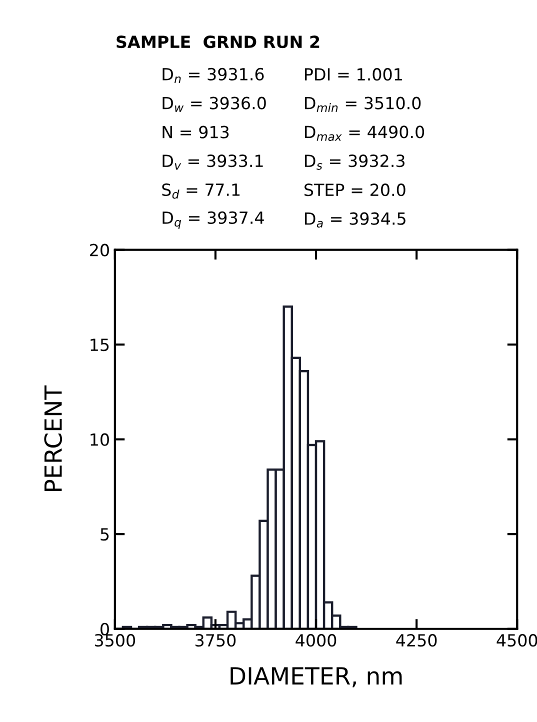 The height and width of the screenshot is (722, 537). Describe the element at coordinates (195, 132) in the screenshot. I see `text: N = 913` at that location.